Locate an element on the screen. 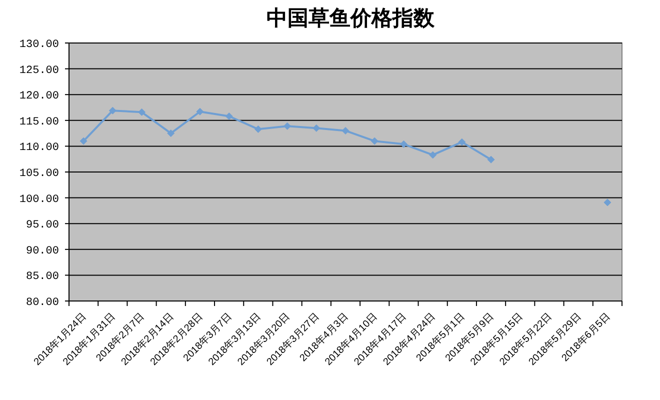  y-tick-label: 115.00 is located at coordinates (39, 122).